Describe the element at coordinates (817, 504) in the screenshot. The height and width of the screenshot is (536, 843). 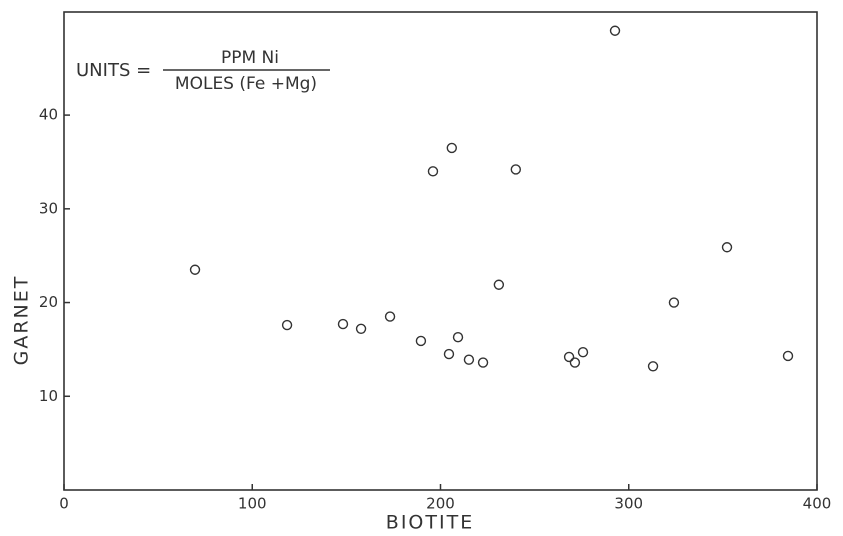
I see `x-tick-label: 400` at that location.